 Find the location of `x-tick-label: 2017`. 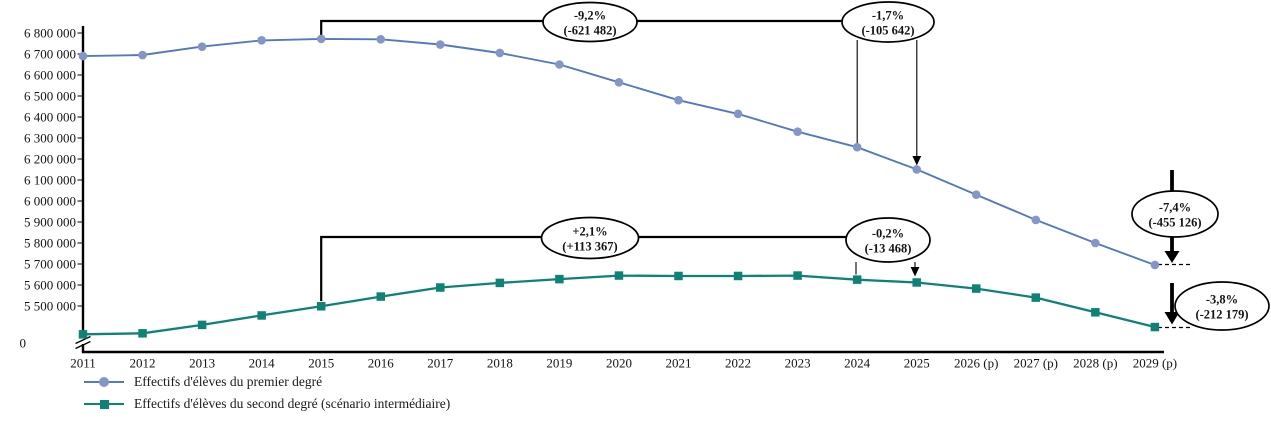

x-tick-label: 2017 is located at coordinates (440, 363).